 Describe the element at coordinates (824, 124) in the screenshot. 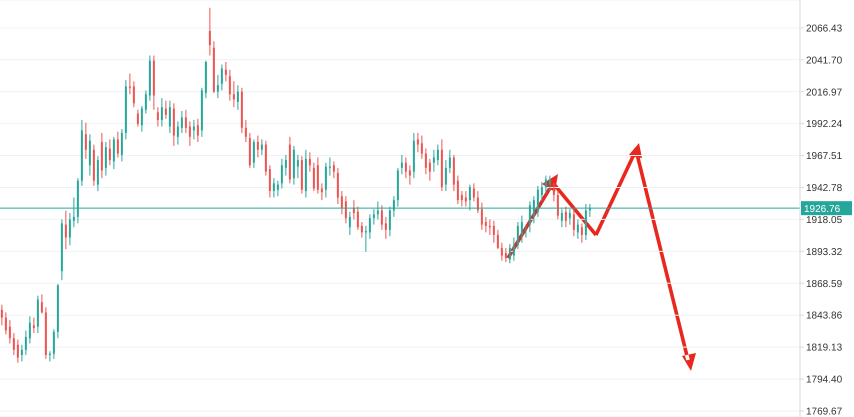

I see `y-tick-label: 1992.24` at that location.